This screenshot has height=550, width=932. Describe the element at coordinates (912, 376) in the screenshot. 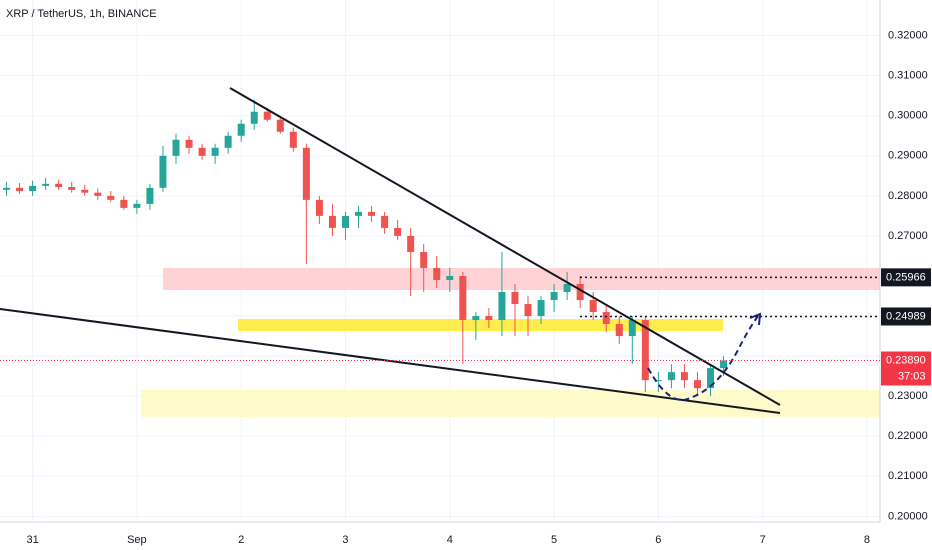

I see `countdown-label: 37:03` at that location.